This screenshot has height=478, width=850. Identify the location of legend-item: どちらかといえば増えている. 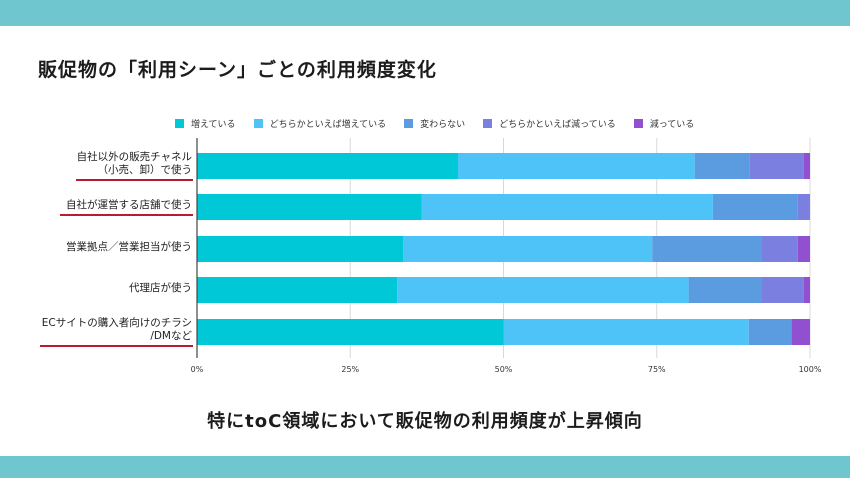
(320, 123).